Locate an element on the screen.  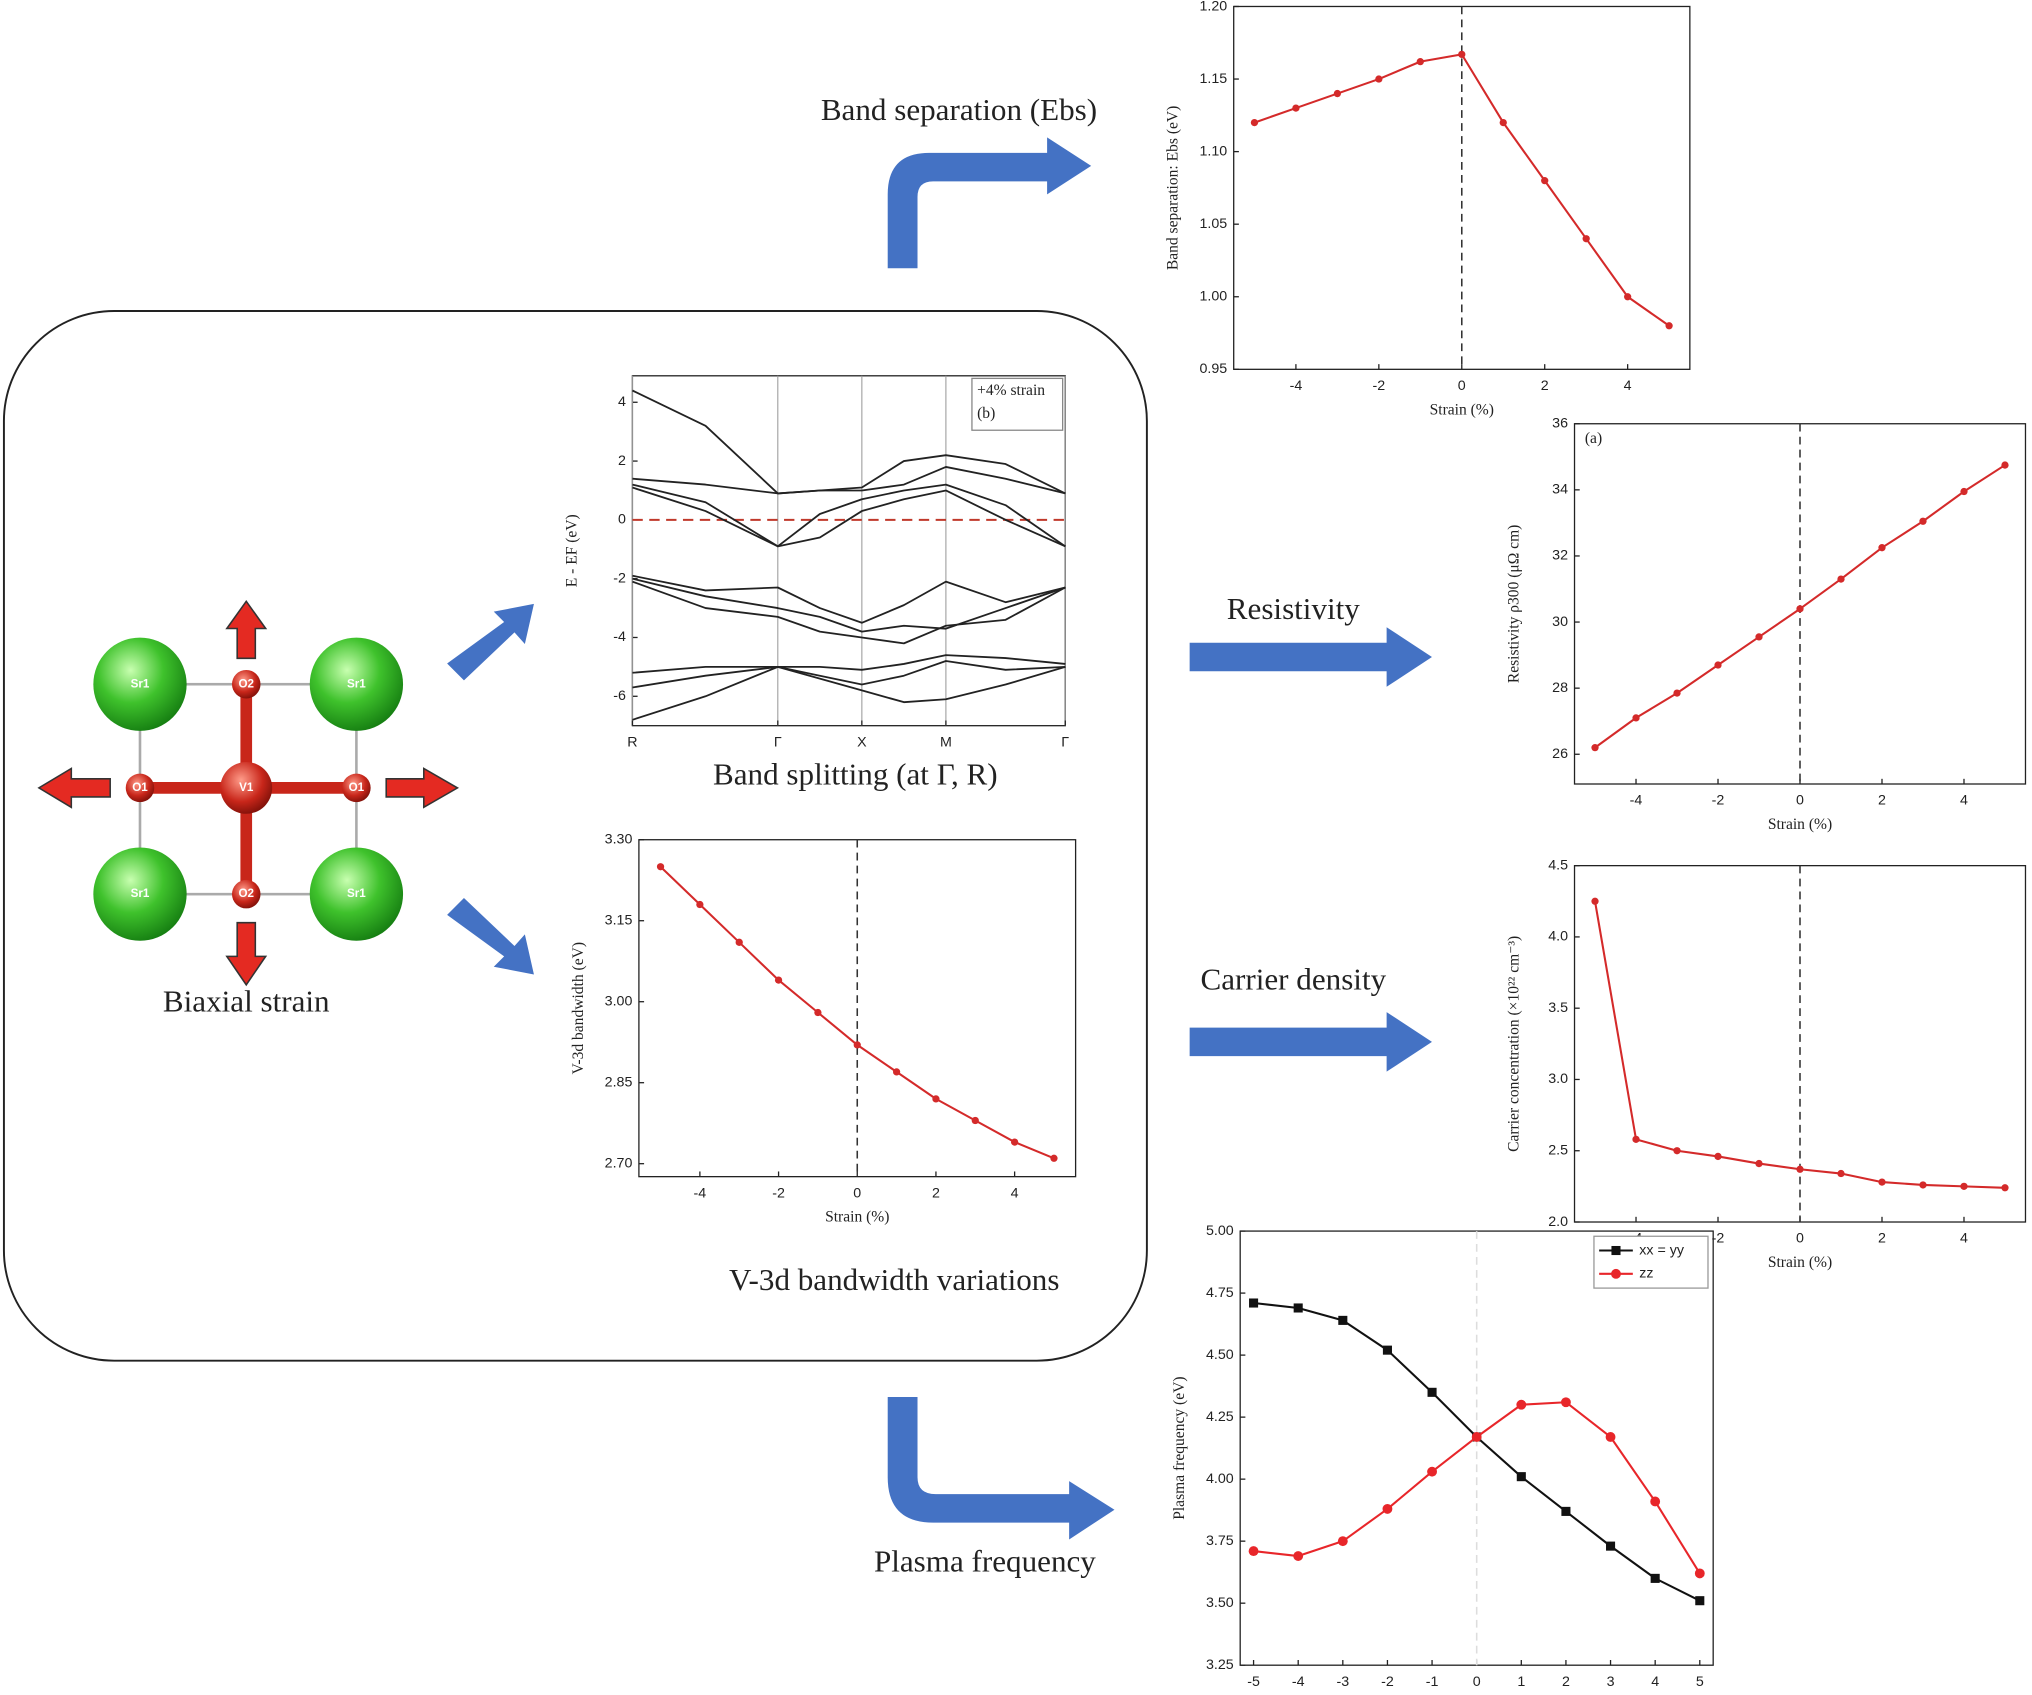
x-tick-label: 3 is located at coordinates (1611, 1682).